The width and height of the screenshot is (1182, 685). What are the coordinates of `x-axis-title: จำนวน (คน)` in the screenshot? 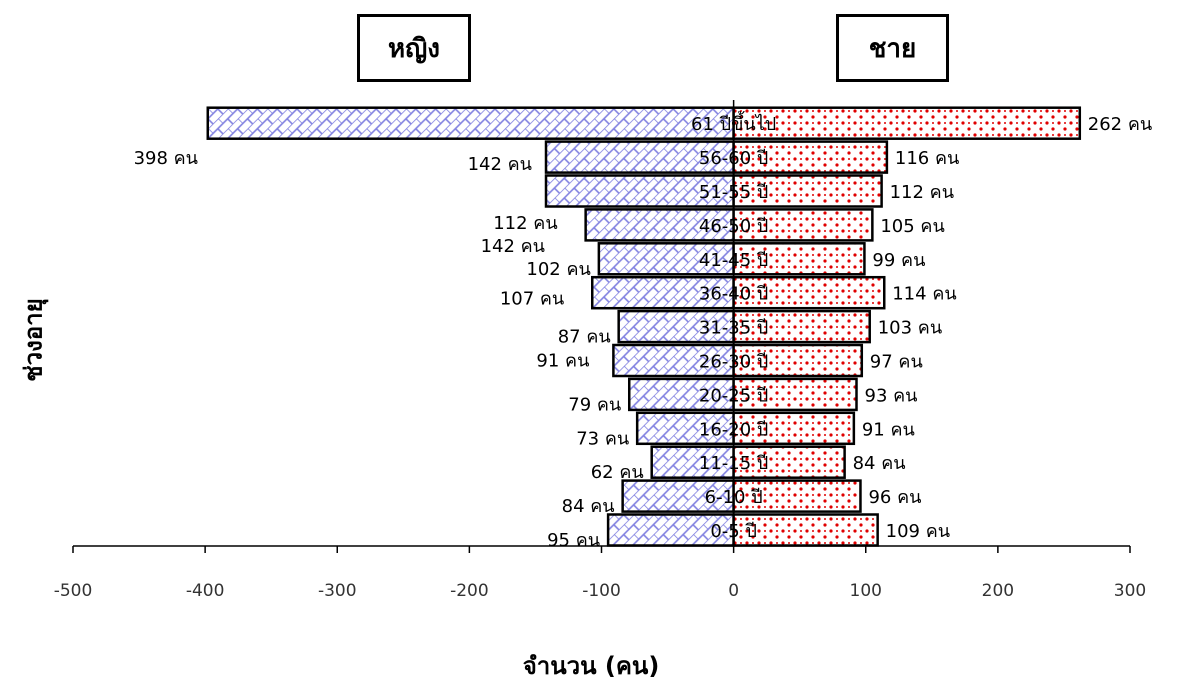 It's located at (591, 666).